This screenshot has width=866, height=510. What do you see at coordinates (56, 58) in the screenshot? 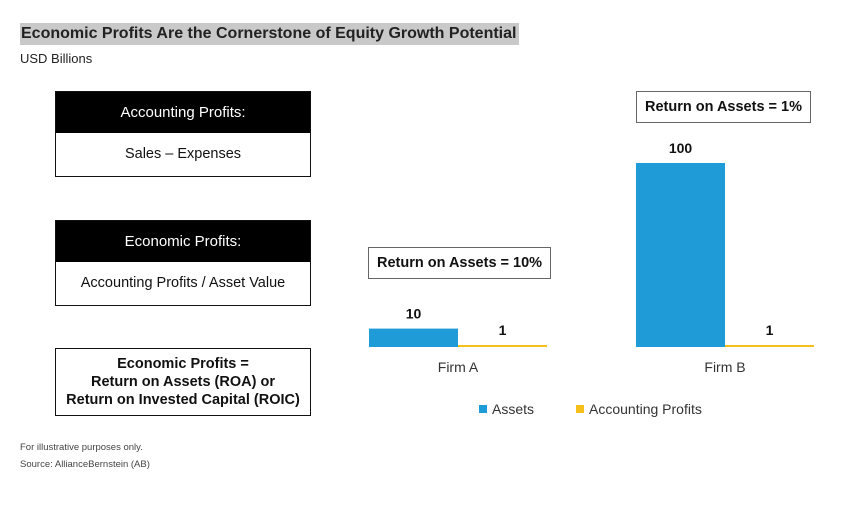
I see `chart-subtitle: USD Billions` at bounding box center [56, 58].